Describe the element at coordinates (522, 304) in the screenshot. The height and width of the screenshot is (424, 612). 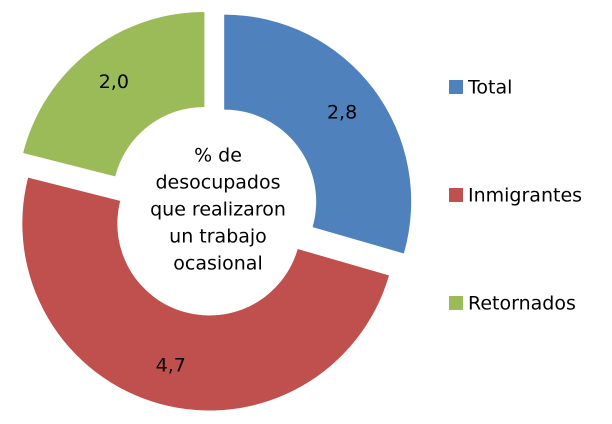
I see `legend-label: Retornados` at that location.